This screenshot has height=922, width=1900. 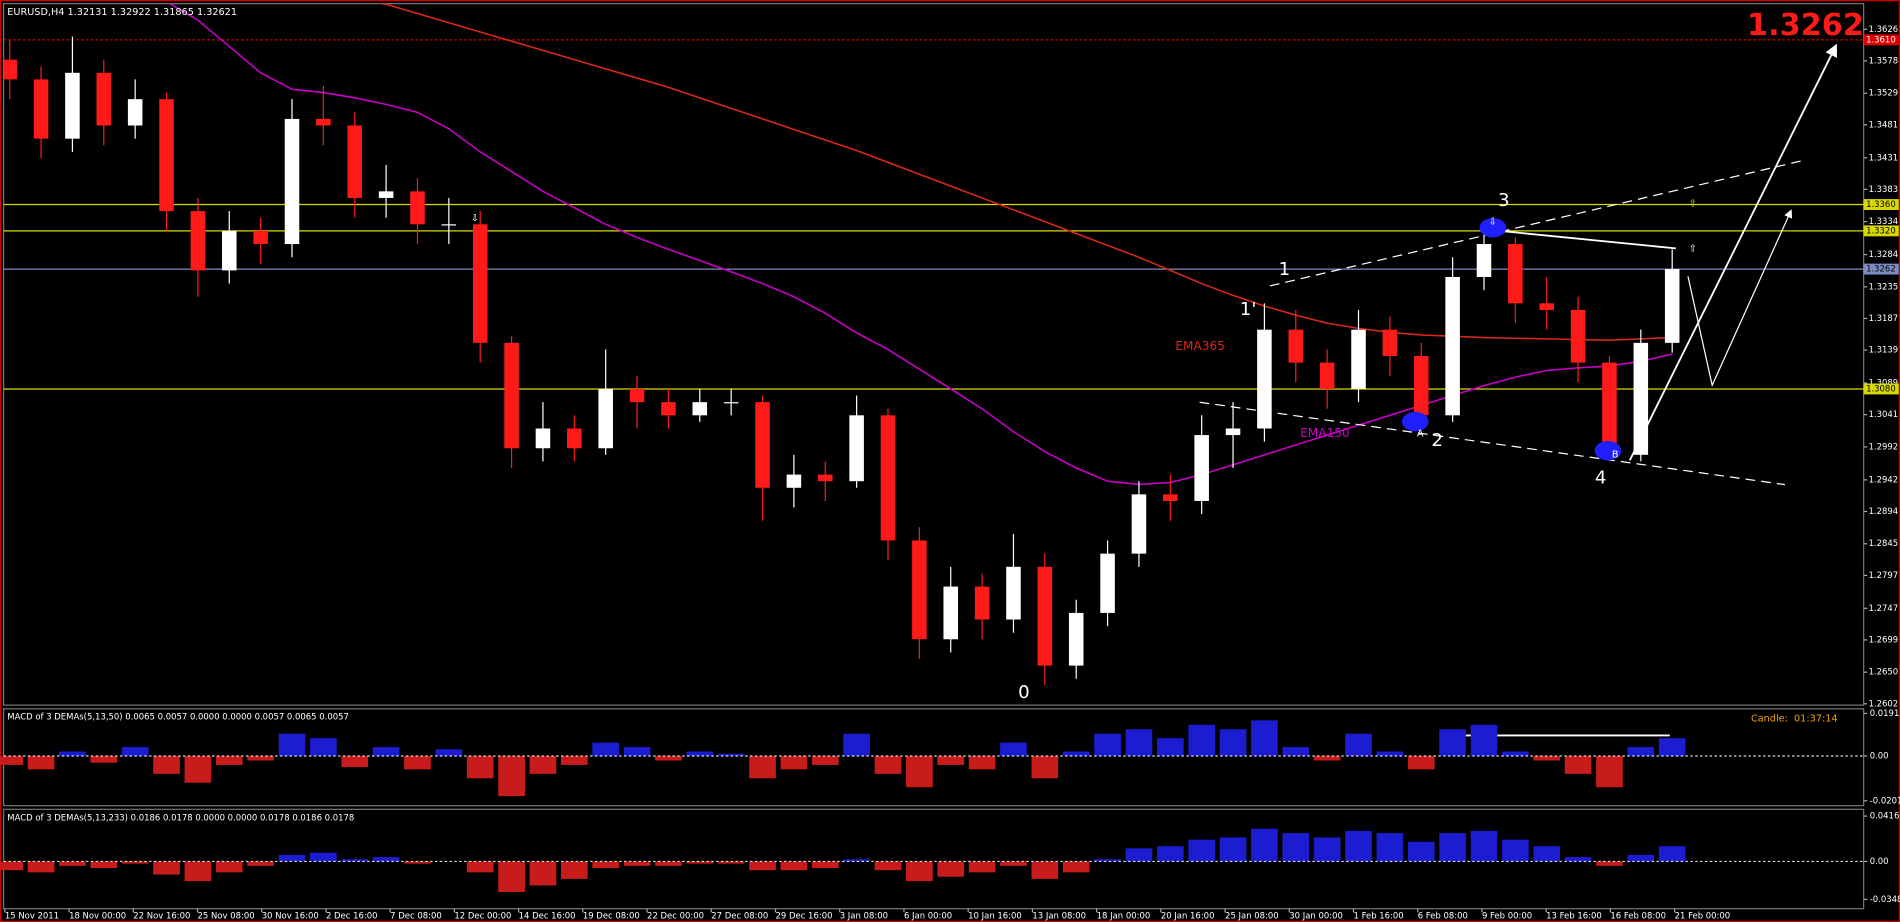 I want to click on point-label: B, so click(x=1615, y=454).